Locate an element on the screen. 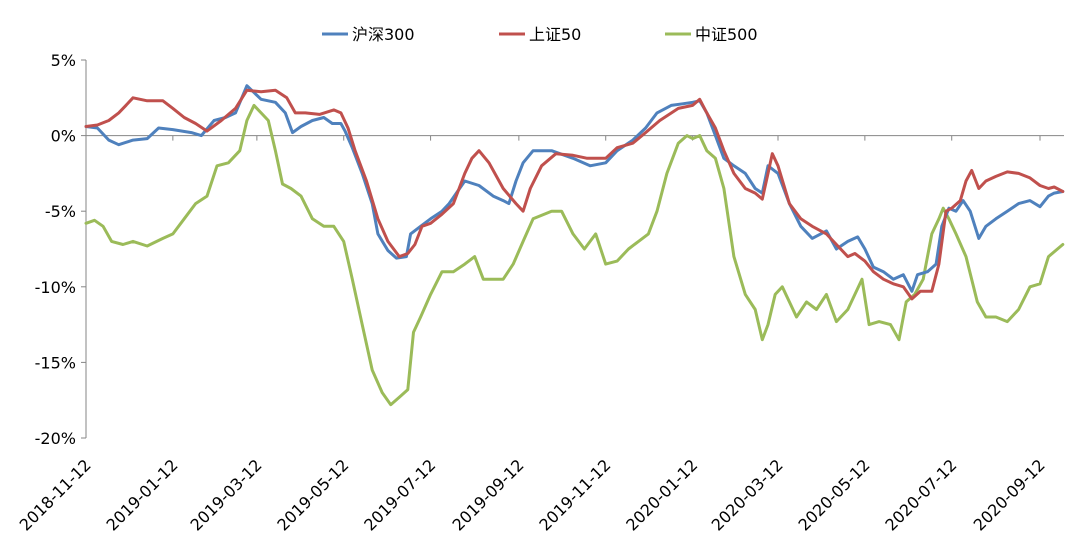 The image size is (1080, 550). legend-label: 上证50 is located at coordinates (555, 34).